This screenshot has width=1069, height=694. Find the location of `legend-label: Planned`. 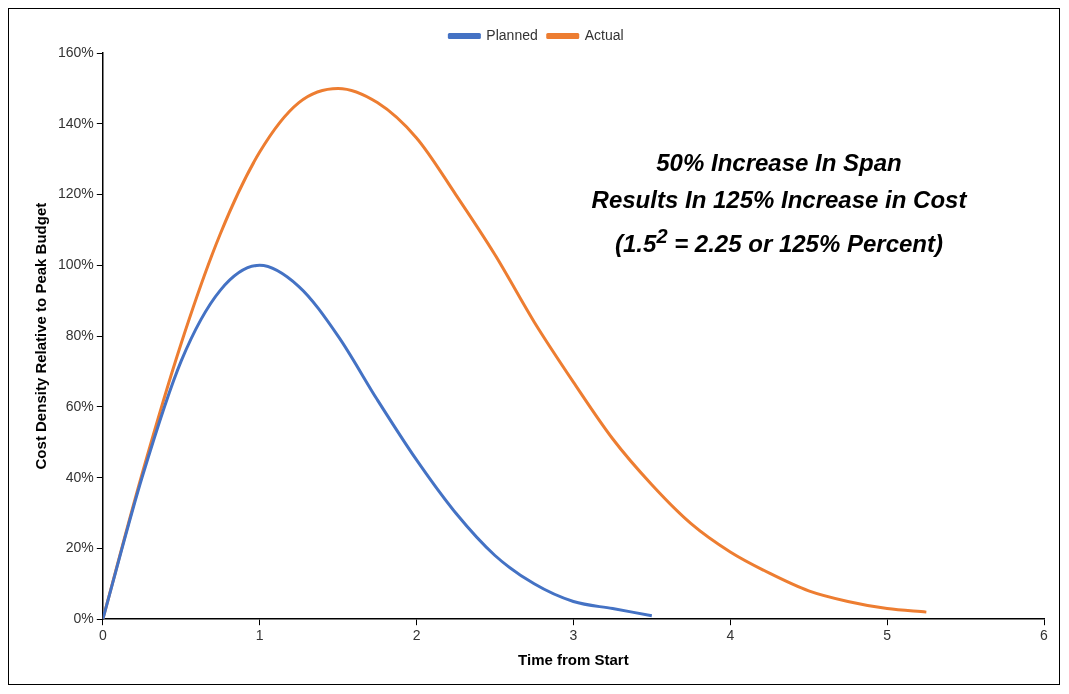

legend-label: Planned is located at coordinates (512, 34).